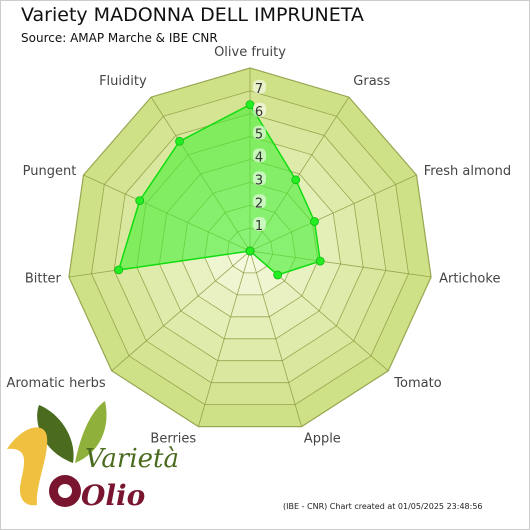 This screenshot has width=530, height=530. I want to click on category-label: Apple, so click(322, 439).